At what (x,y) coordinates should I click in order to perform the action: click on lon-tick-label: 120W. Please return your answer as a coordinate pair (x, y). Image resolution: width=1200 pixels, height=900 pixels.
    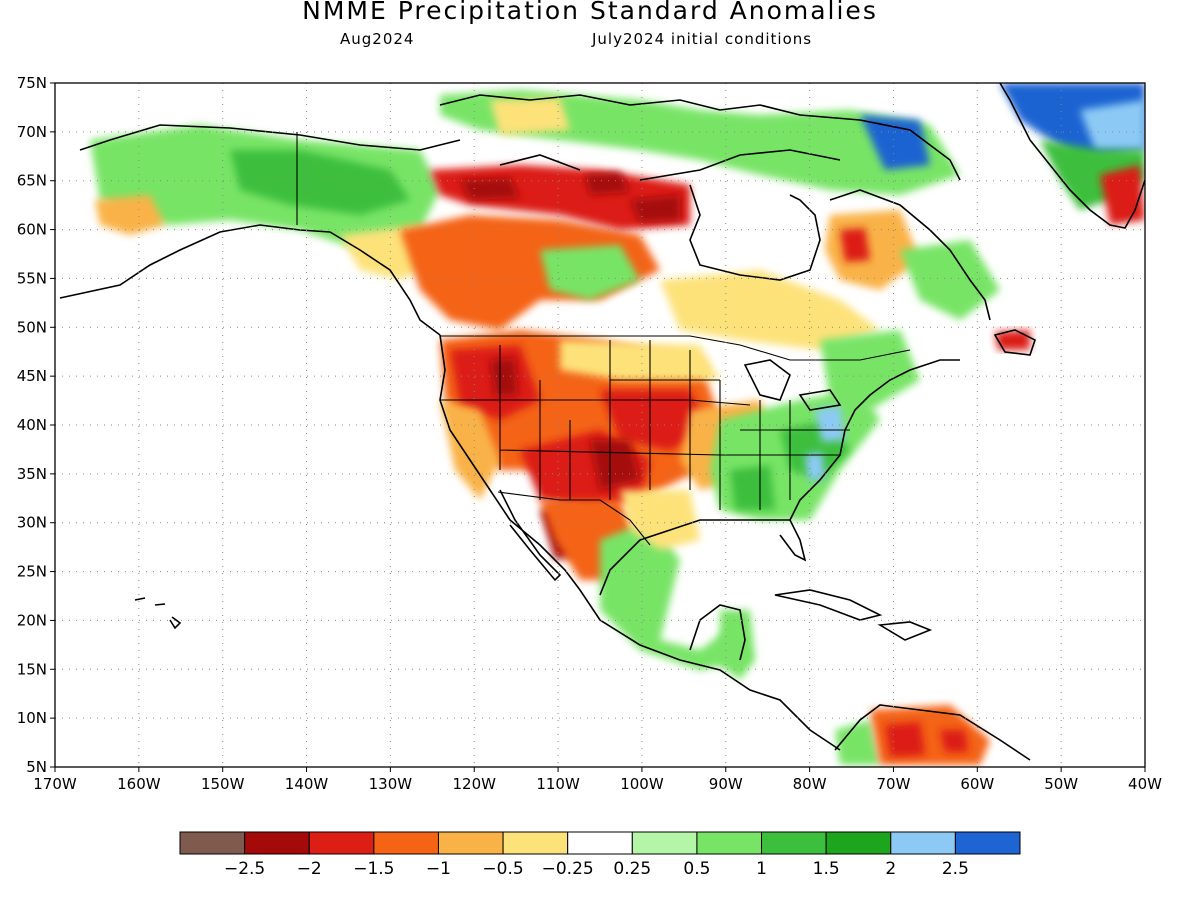
    Looking at the image, I should click on (474, 784).